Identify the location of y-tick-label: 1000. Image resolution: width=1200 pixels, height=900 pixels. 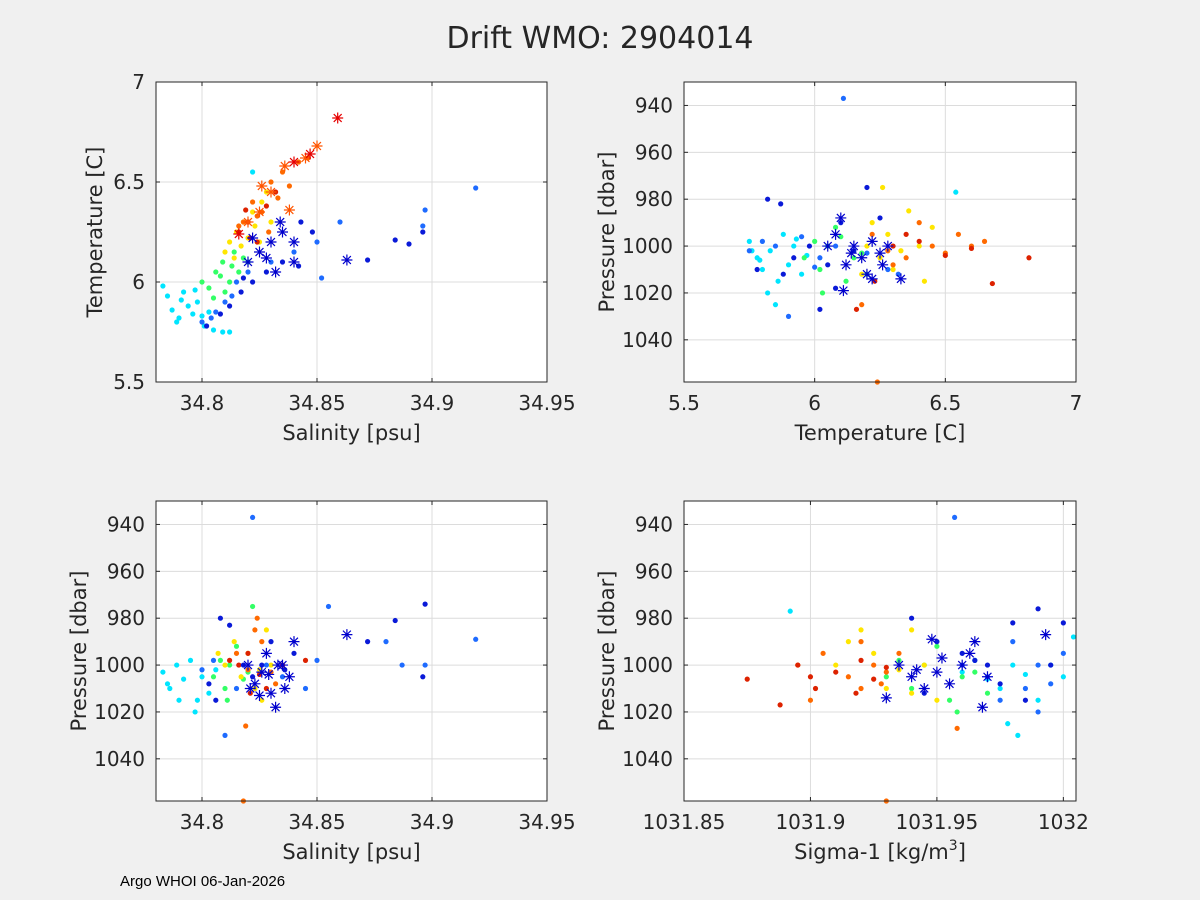
(647, 665).